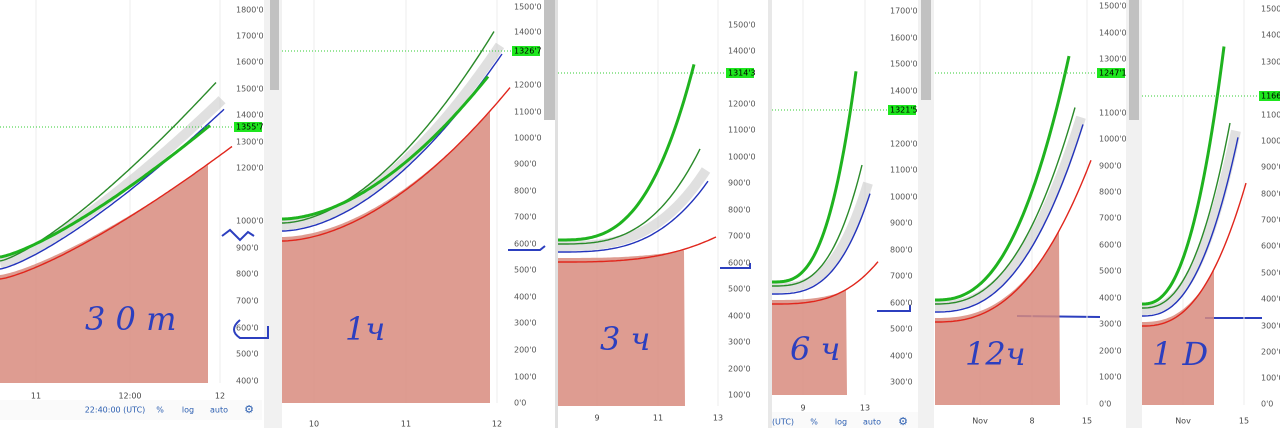 The width and height of the screenshot is (1280, 428). I want to click on y-axis-label: 800'0, so click(739, 210).